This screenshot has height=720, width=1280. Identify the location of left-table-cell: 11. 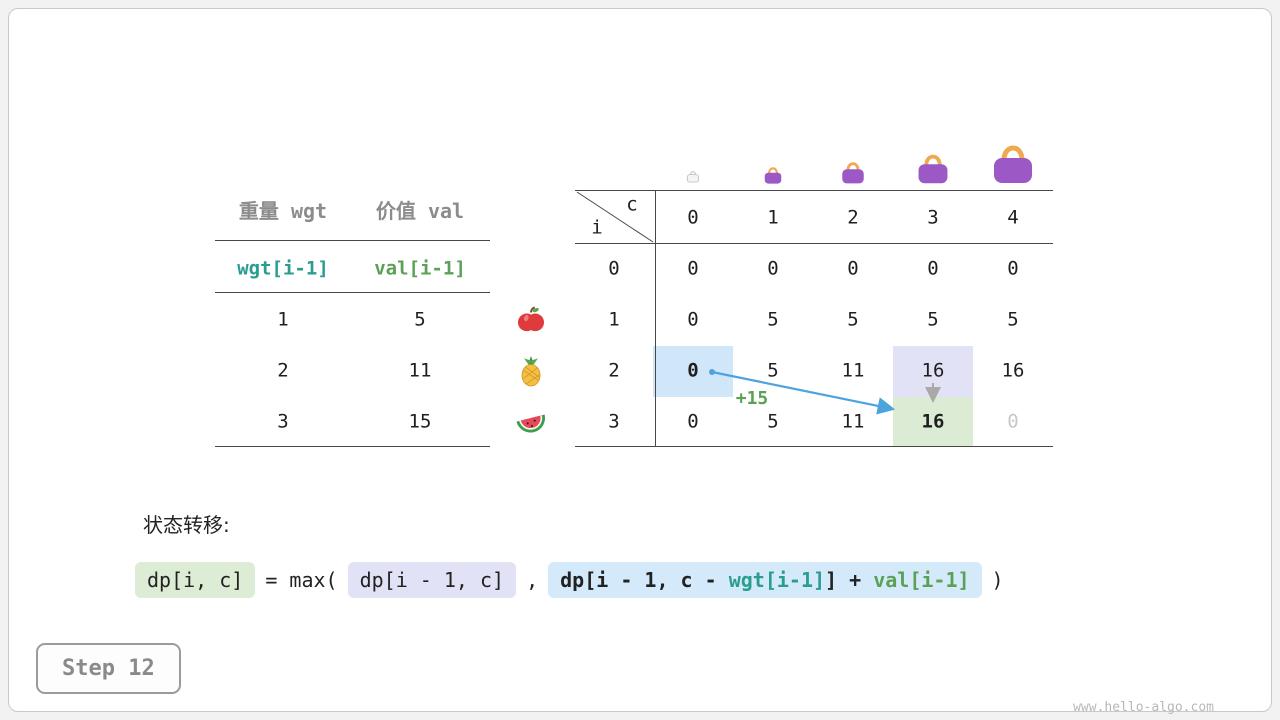
(420, 370).